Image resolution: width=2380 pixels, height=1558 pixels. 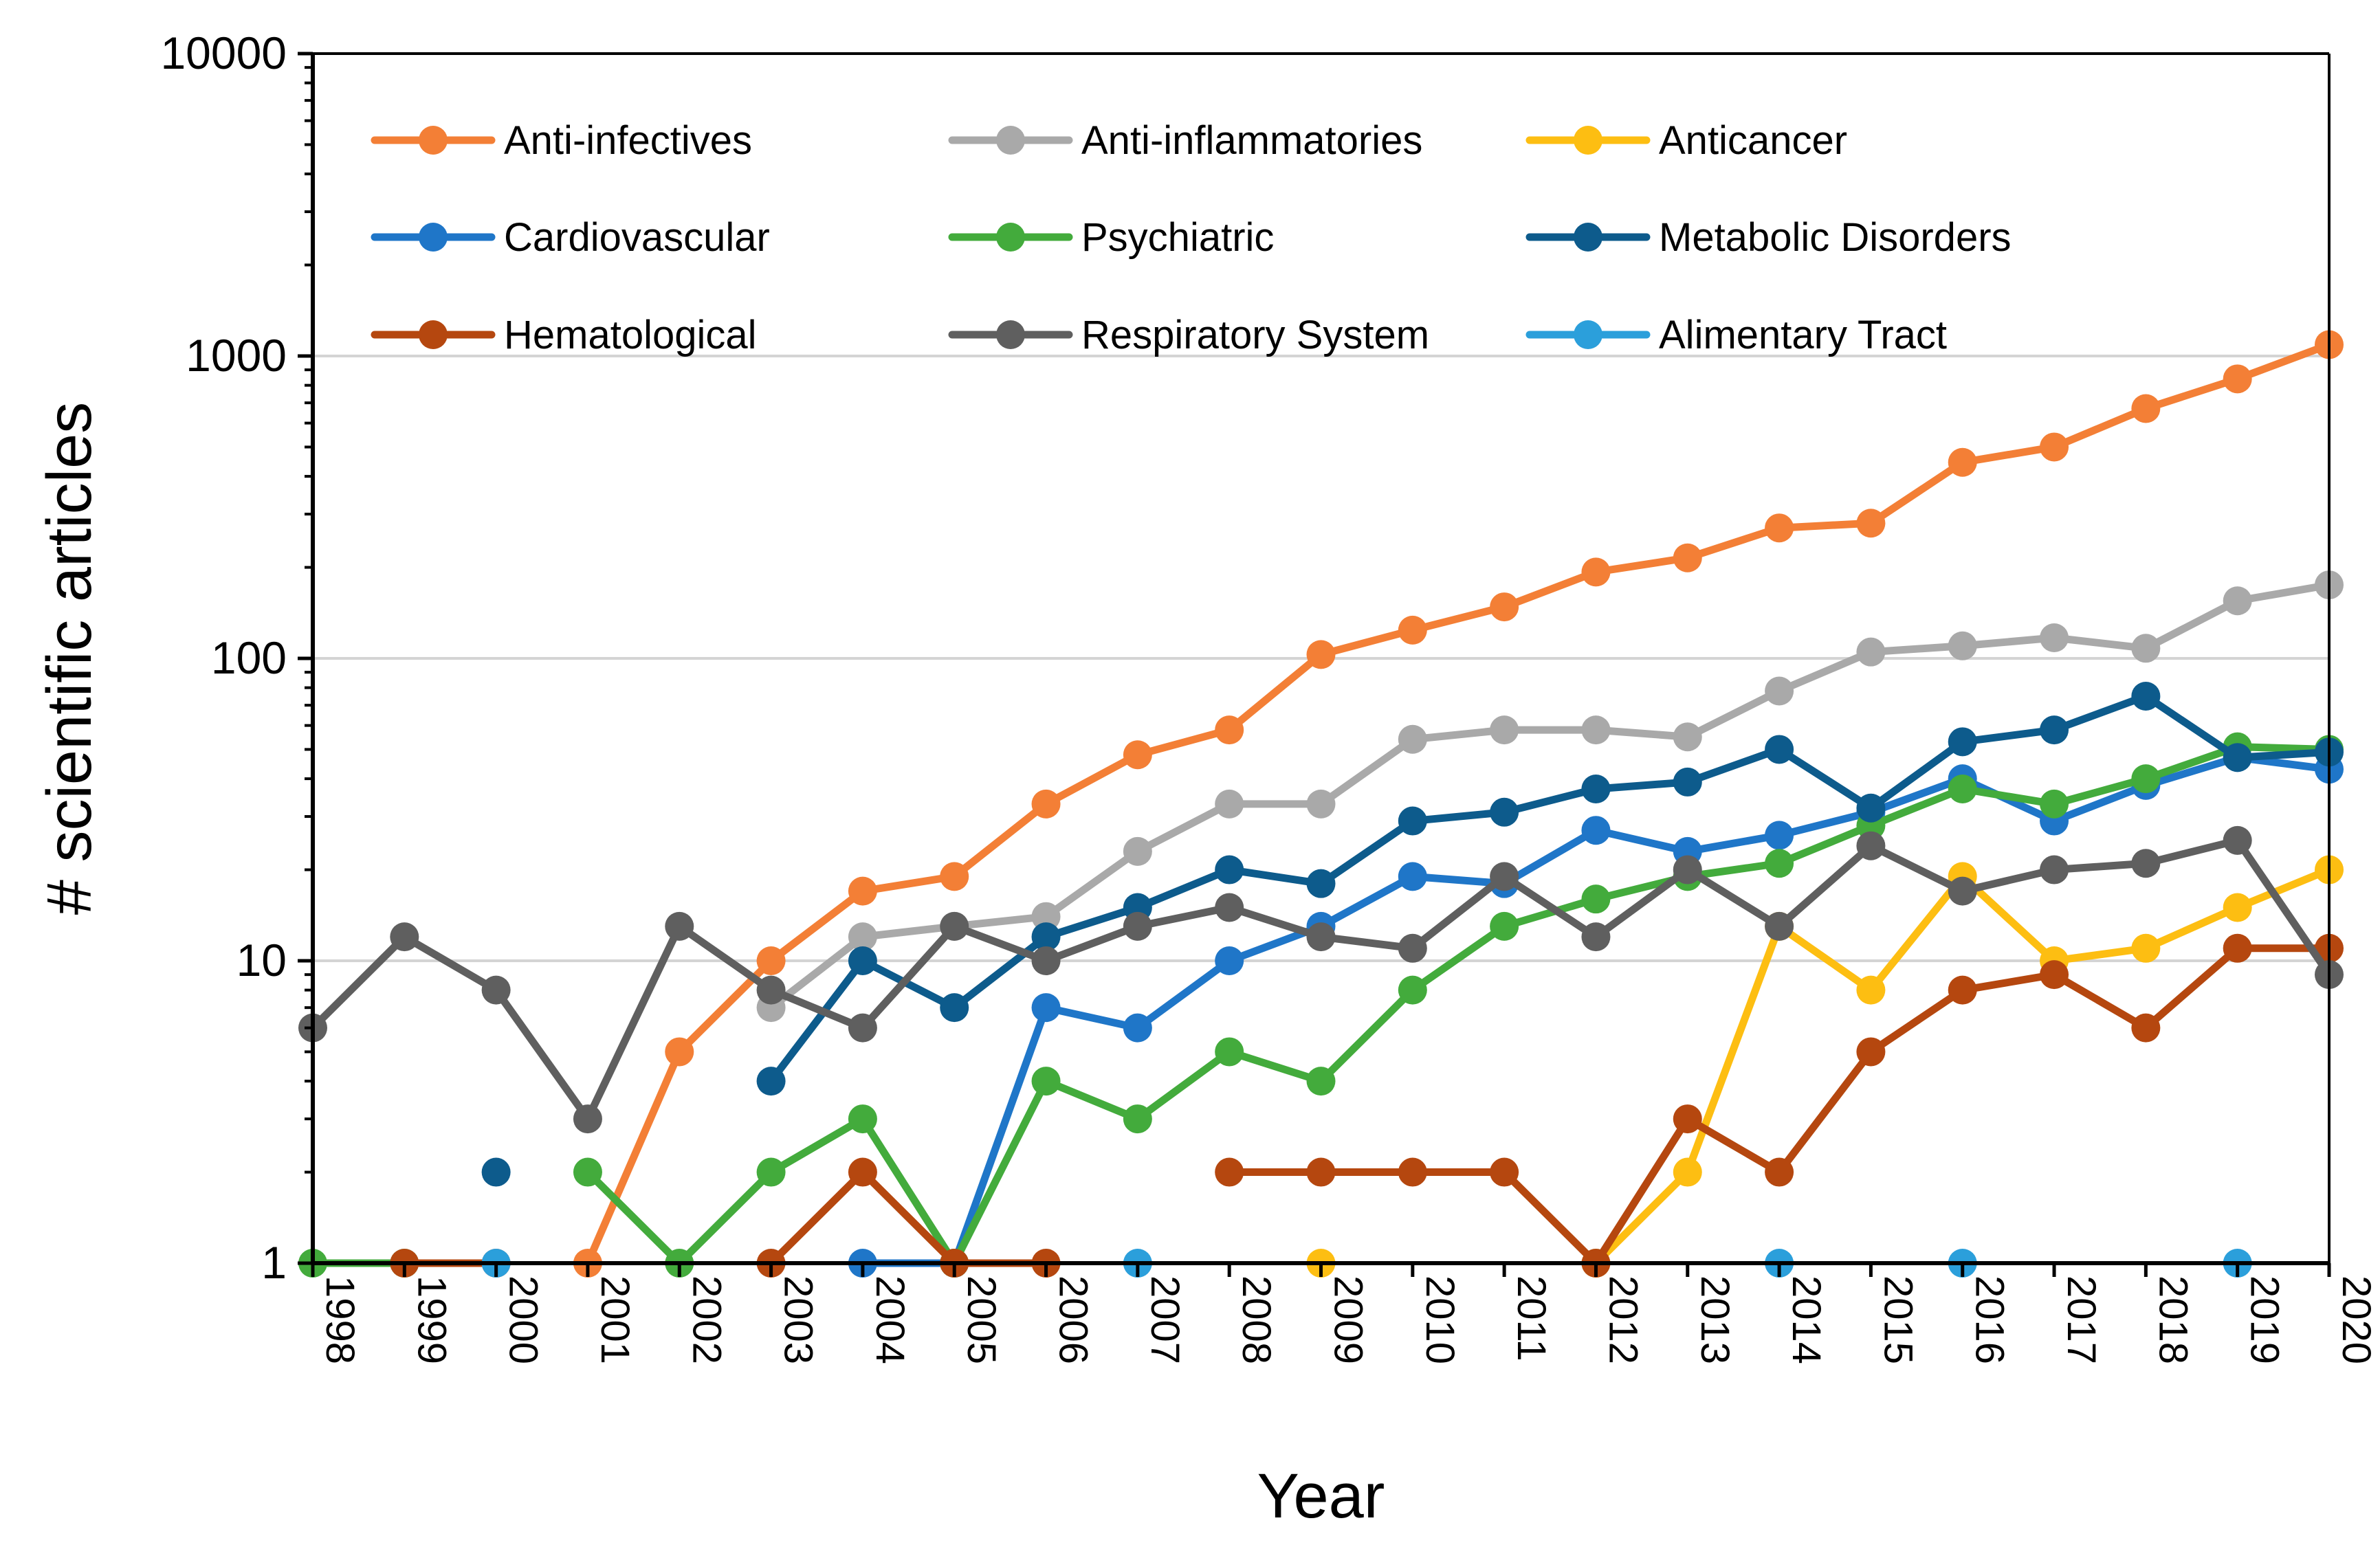 What do you see at coordinates (1803, 335) in the screenshot?
I see `legend-label: Alimentary Tract` at bounding box center [1803, 335].